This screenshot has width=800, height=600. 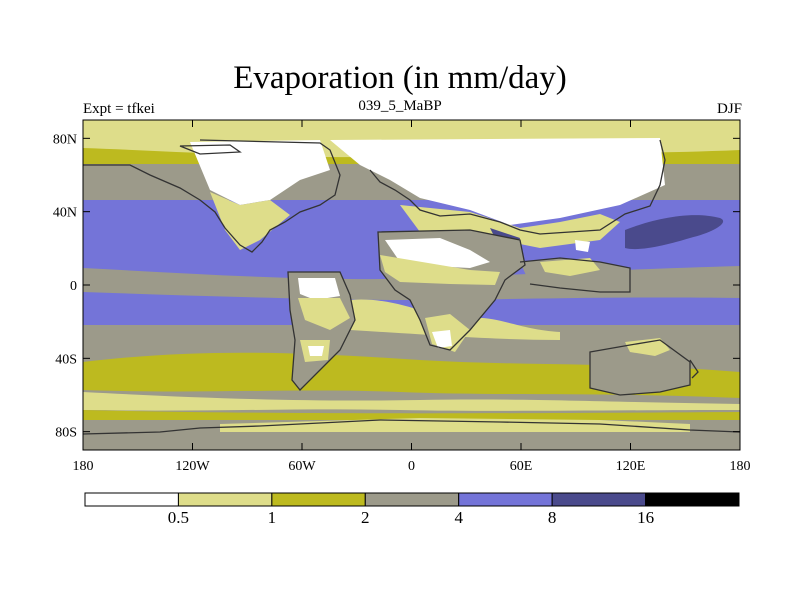 What do you see at coordinates (260, 172) in the screenshot?
I see `field-na-white` at bounding box center [260, 172].